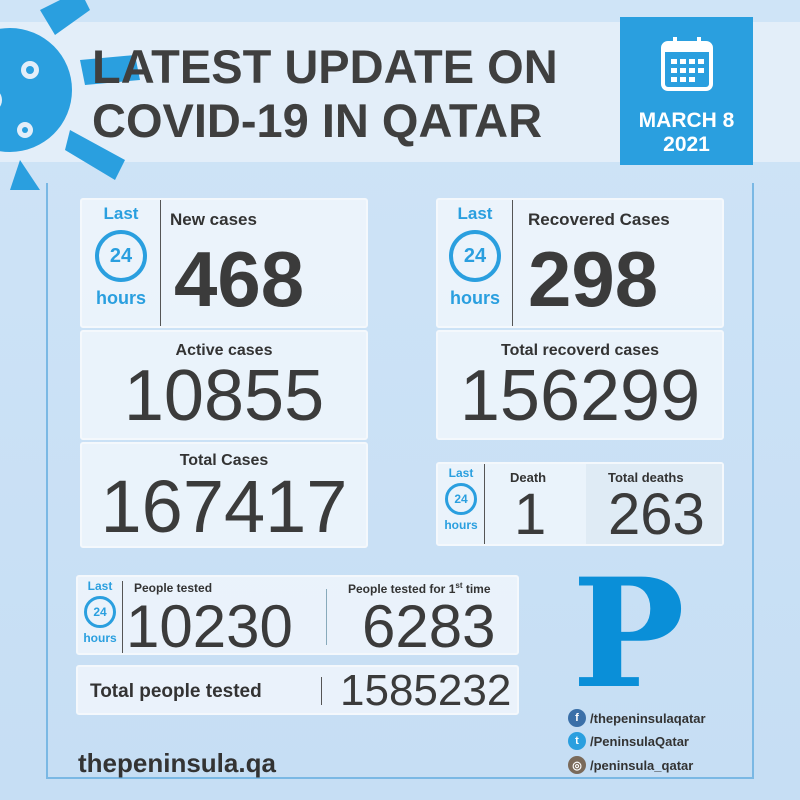 Image resolution: width=800 pixels, height=800 pixels. What do you see at coordinates (173, 588) in the screenshot?
I see `people-tested-label: People tested` at bounding box center [173, 588].